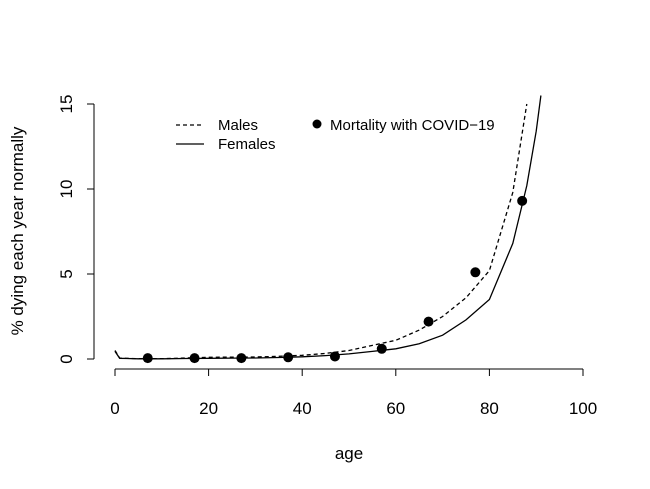 The width and height of the screenshot is (650, 489). What do you see at coordinates (349, 453) in the screenshot?
I see `x-axis-label: age` at bounding box center [349, 453].